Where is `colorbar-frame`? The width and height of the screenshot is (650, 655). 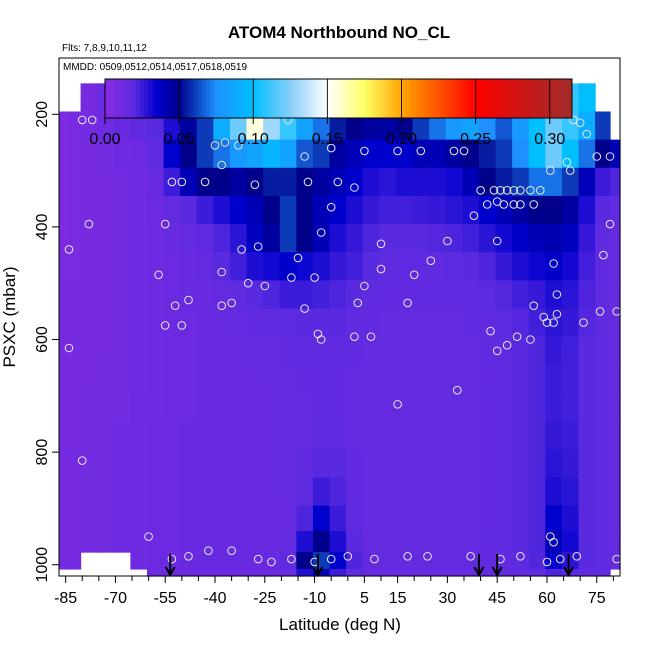
colorbar-frame is located at coordinates (338, 98).